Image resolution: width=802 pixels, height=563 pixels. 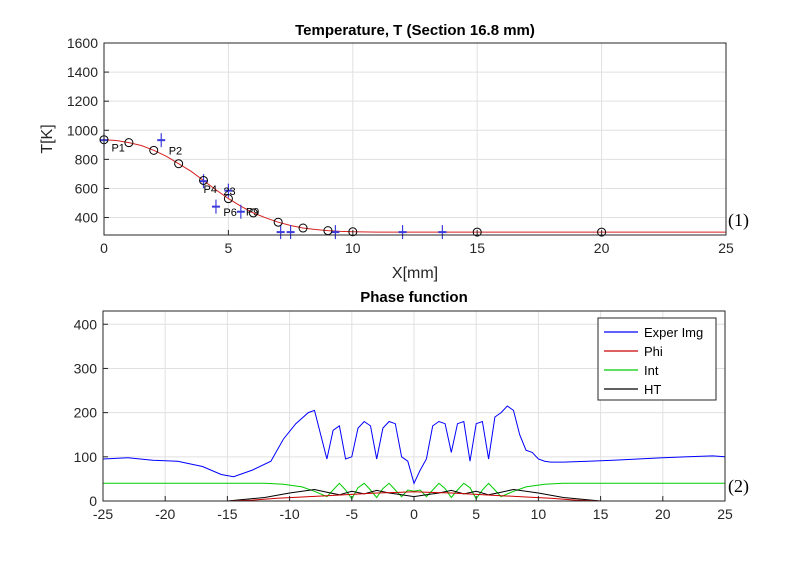 I want to click on temperature-chart-title: Temperature, T (Section 16.8 mm), so click(x=415, y=30).